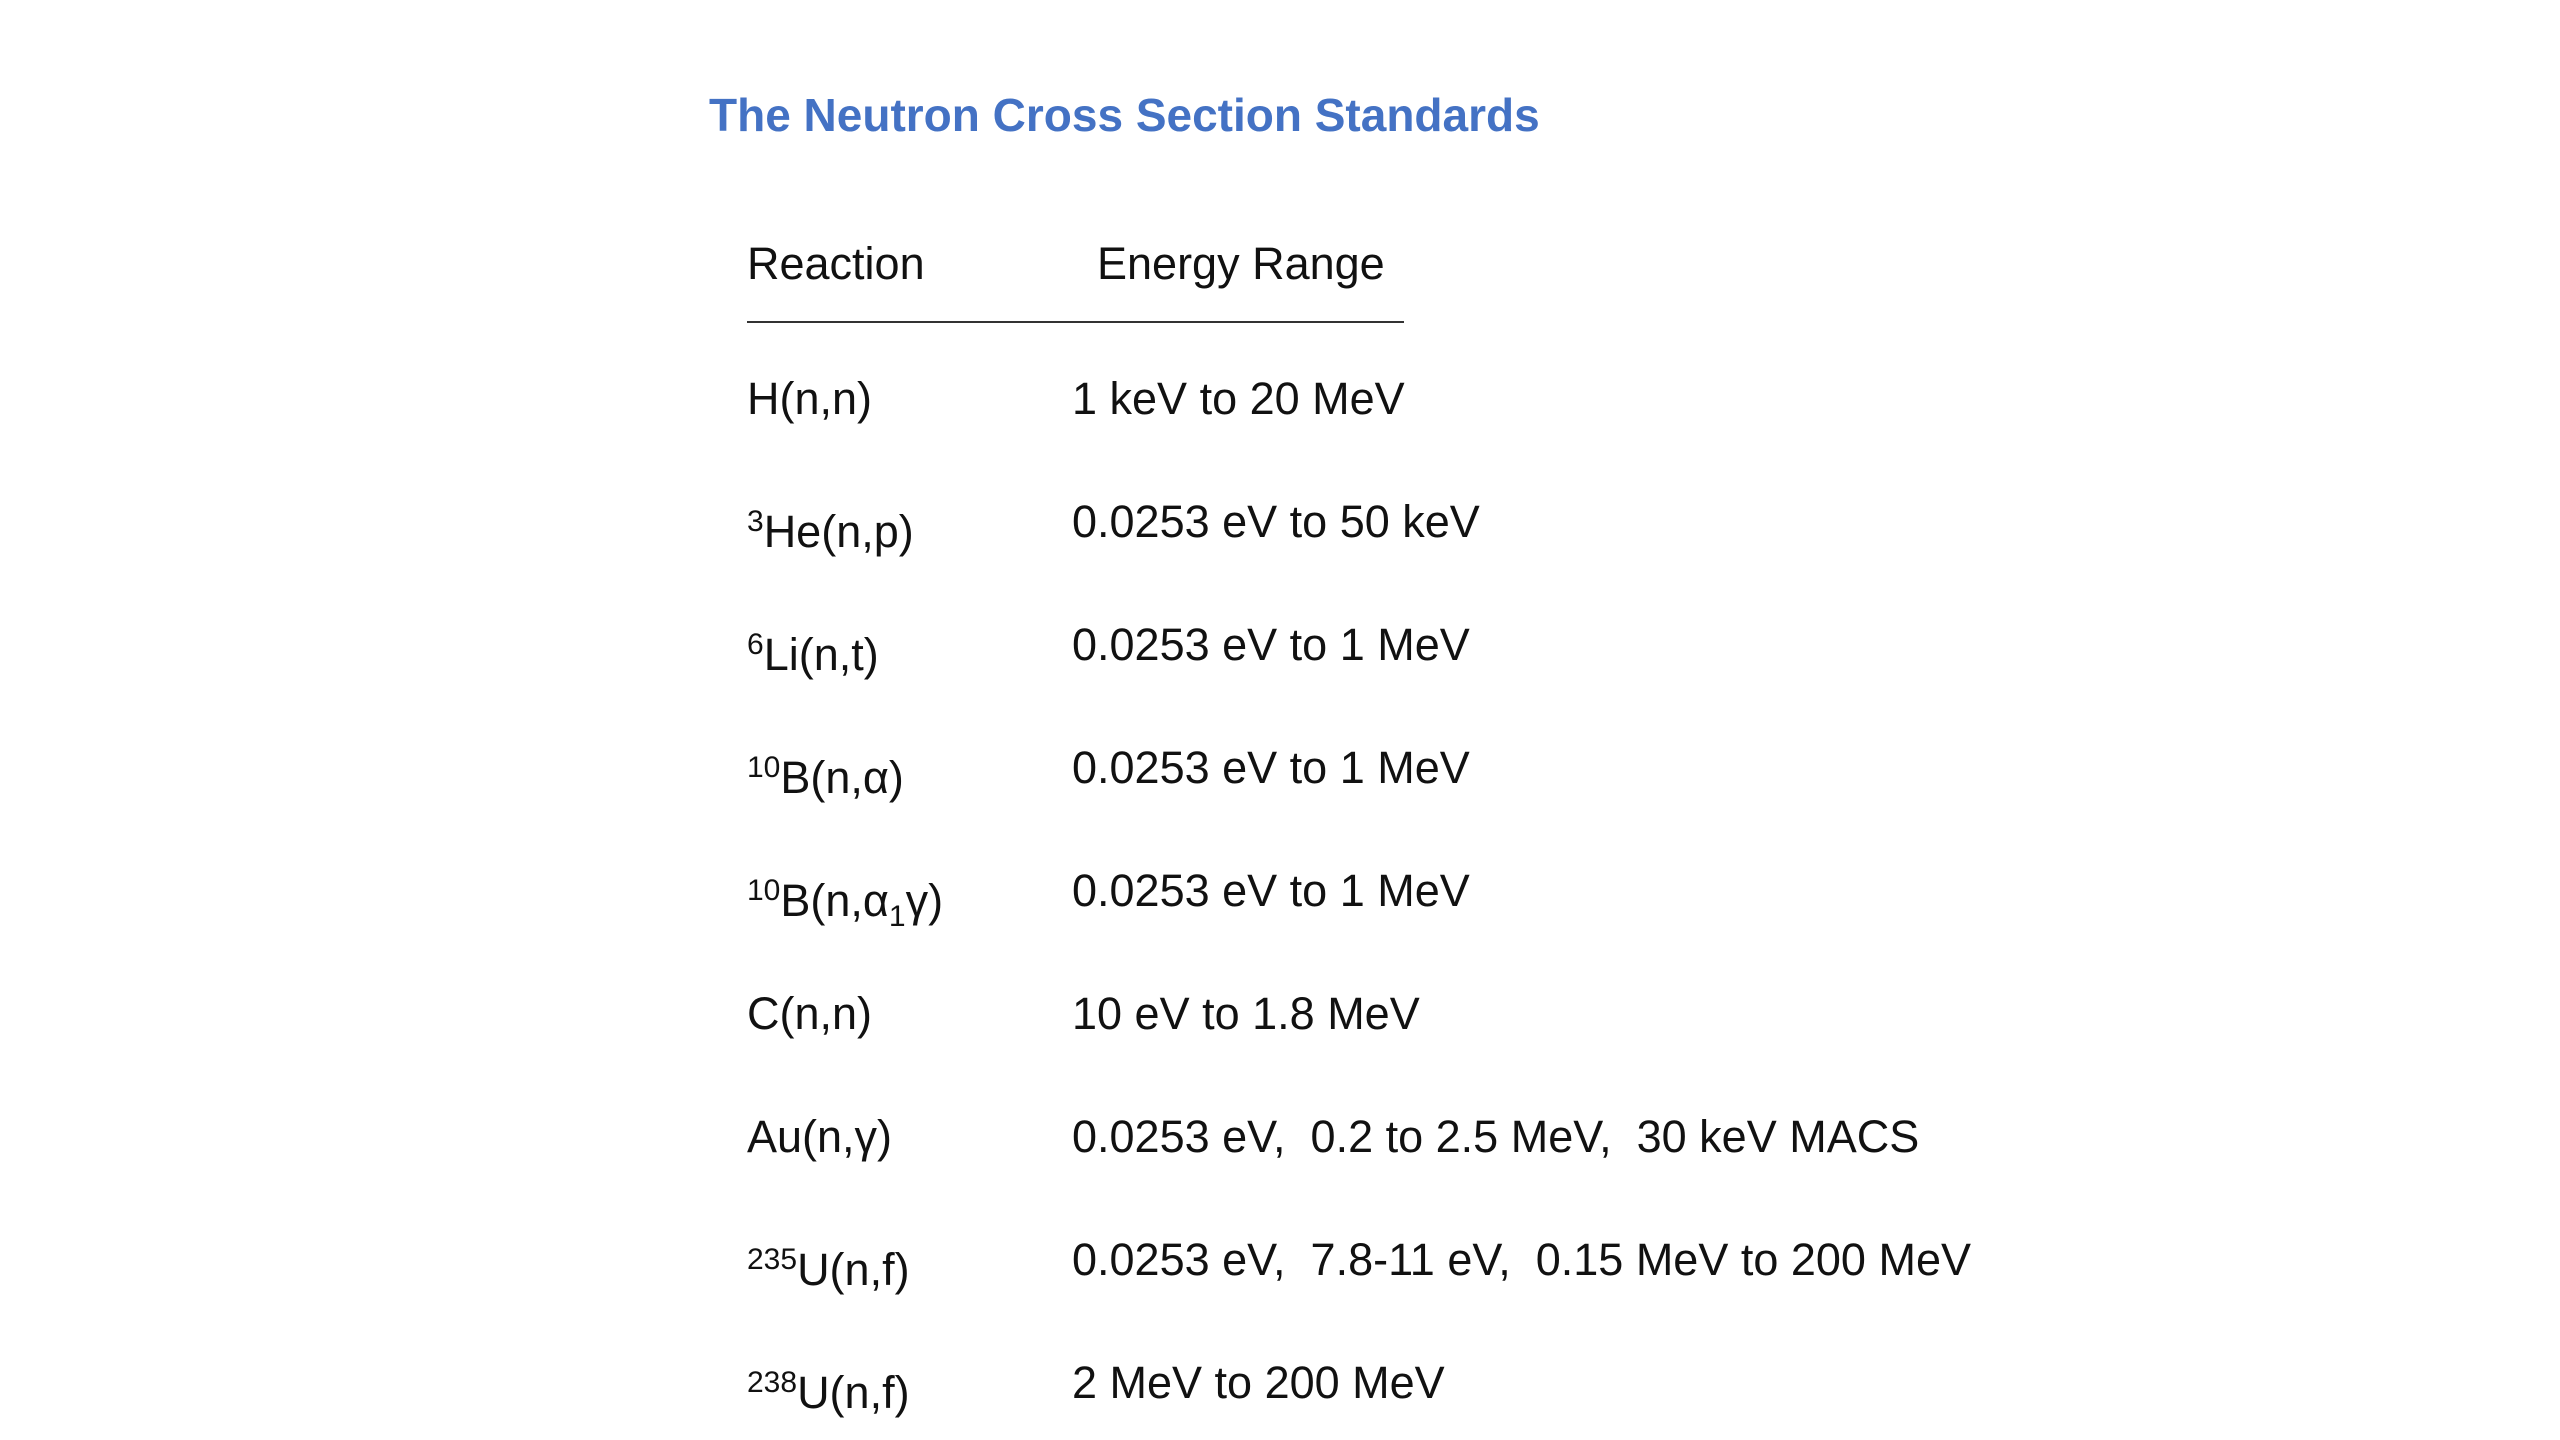 This screenshot has height=1440, width=2560. What do you see at coordinates (772, 1259) in the screenshot?
I see `superscript: 235` at bounding box center [772, 1259].